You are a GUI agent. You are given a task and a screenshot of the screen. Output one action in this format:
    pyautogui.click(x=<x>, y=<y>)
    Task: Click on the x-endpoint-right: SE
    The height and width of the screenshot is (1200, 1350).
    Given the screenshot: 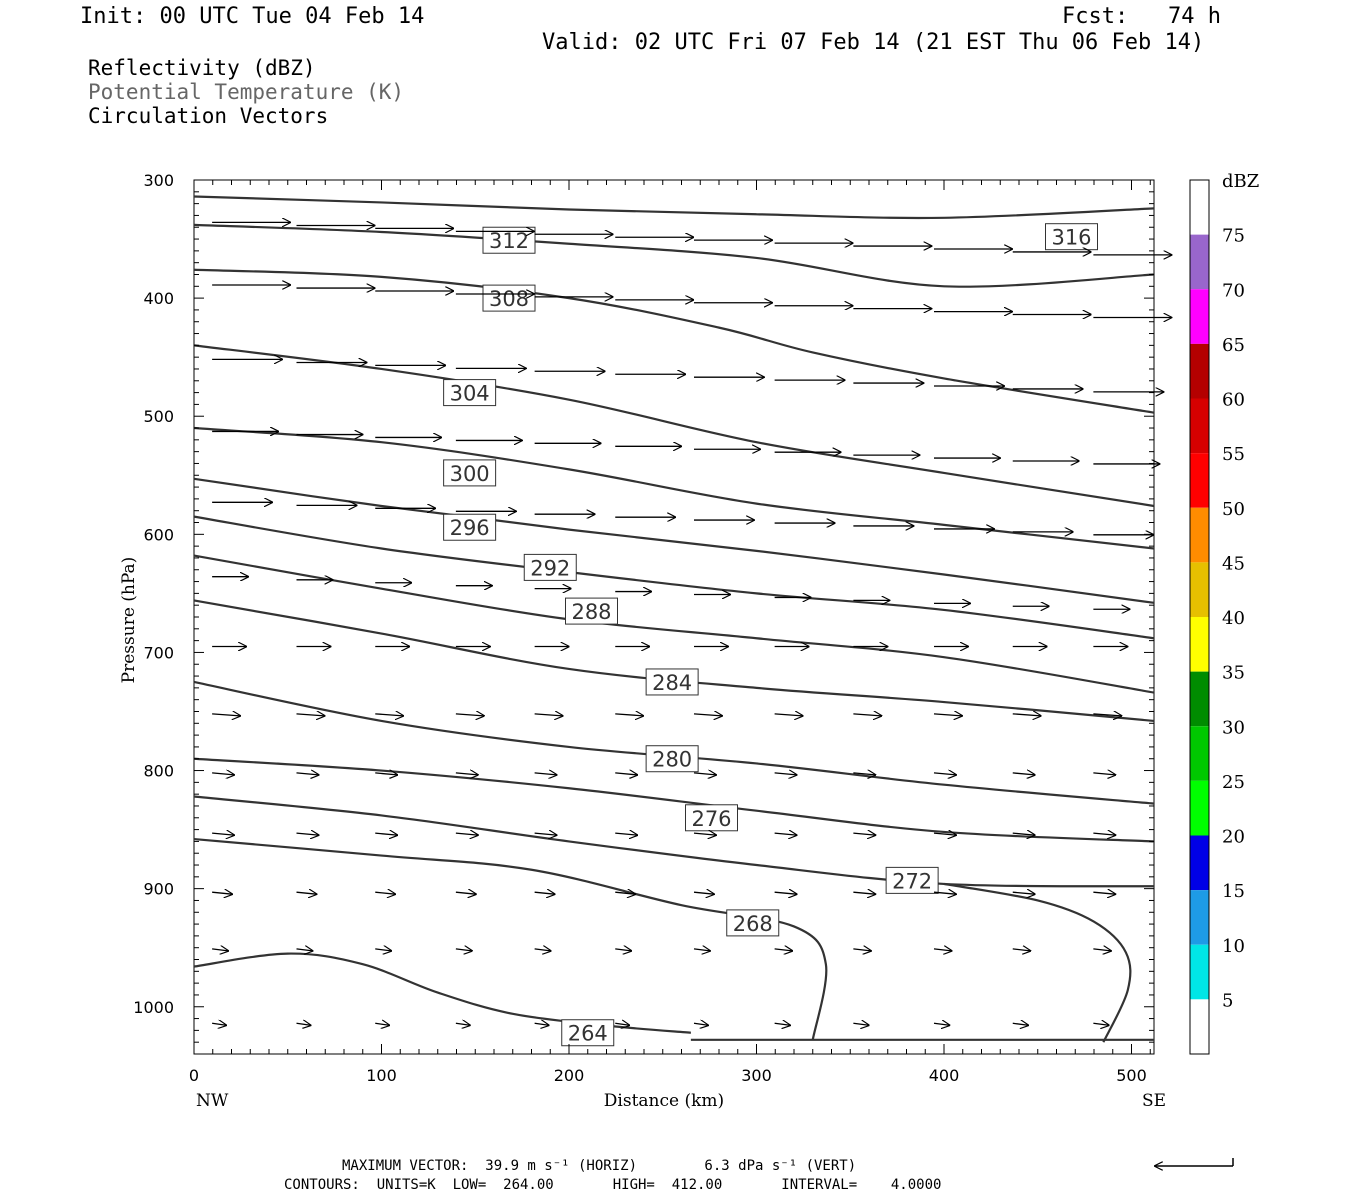 What is the action you would take?
    pyautogui.click(x=1154, y=1101)
    